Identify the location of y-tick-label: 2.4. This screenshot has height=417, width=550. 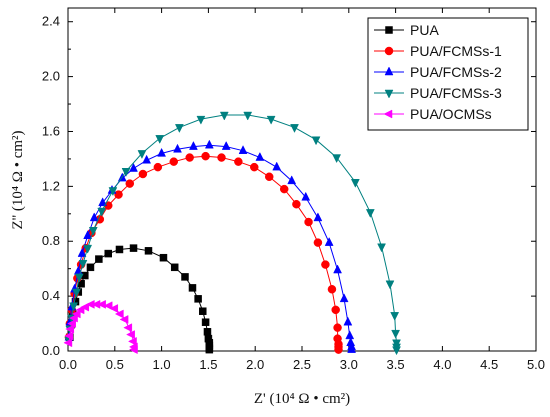
(51, 21).